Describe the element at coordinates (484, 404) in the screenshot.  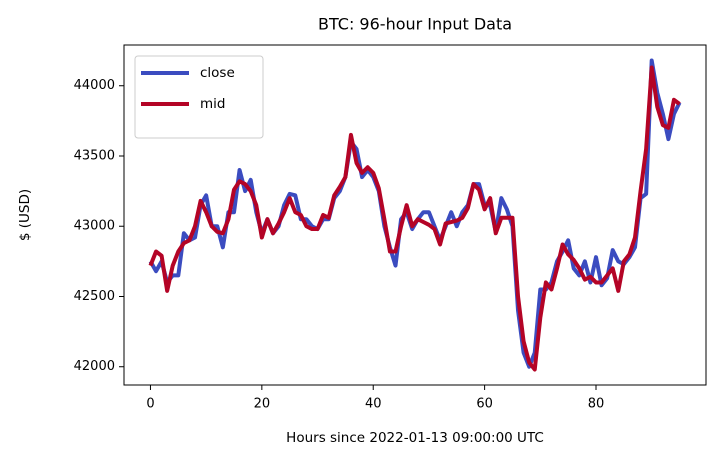
I see `x-tick-label: 60` at that location.